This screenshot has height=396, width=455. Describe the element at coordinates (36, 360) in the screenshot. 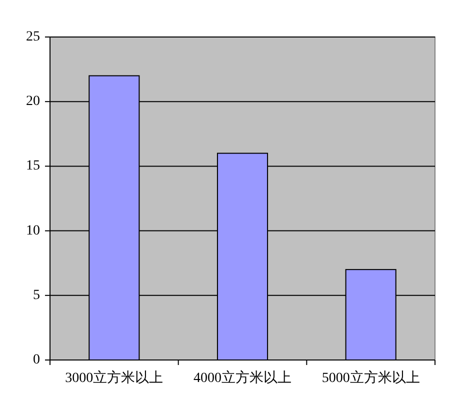

I see `y-tick-label: 0` at that location.